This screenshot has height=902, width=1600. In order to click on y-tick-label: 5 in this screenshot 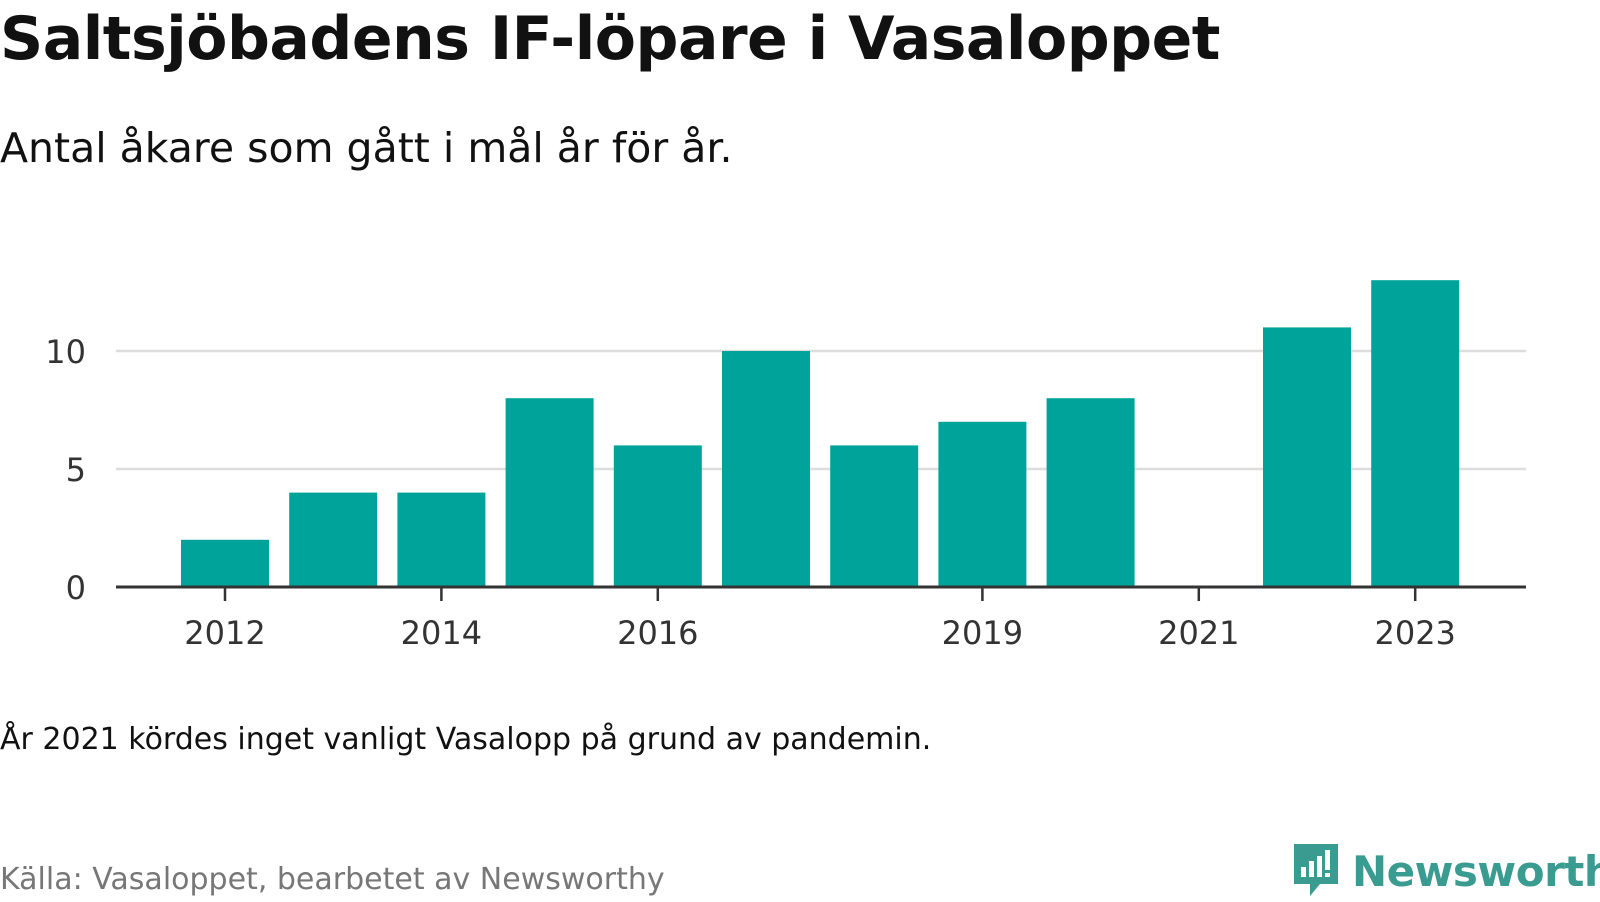, I will do `click(76, 470)`.